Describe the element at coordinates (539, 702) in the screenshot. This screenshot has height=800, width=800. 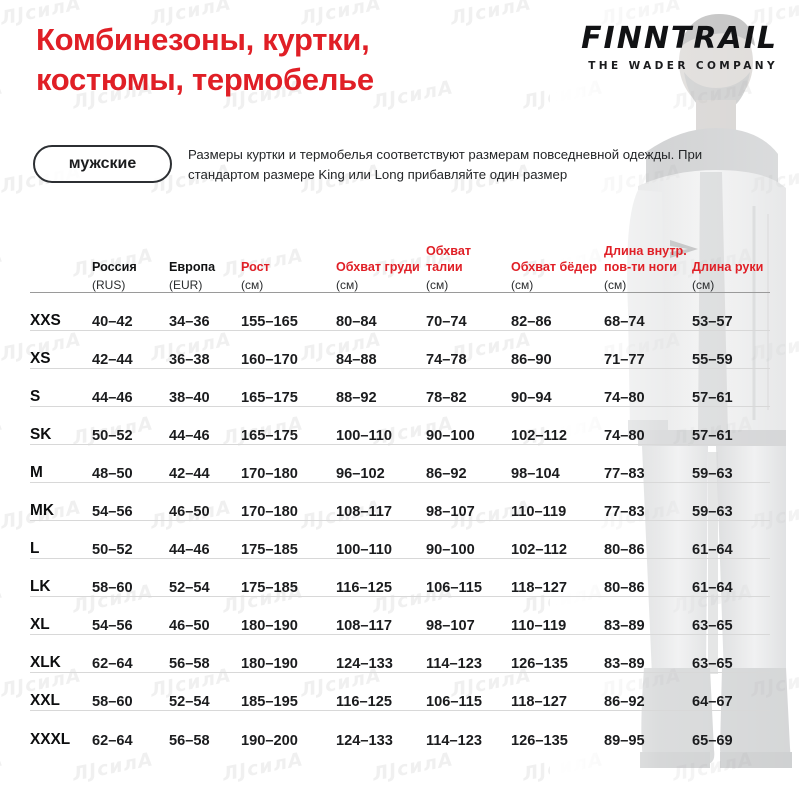
I see `cell-hips: 118–127` at that location.